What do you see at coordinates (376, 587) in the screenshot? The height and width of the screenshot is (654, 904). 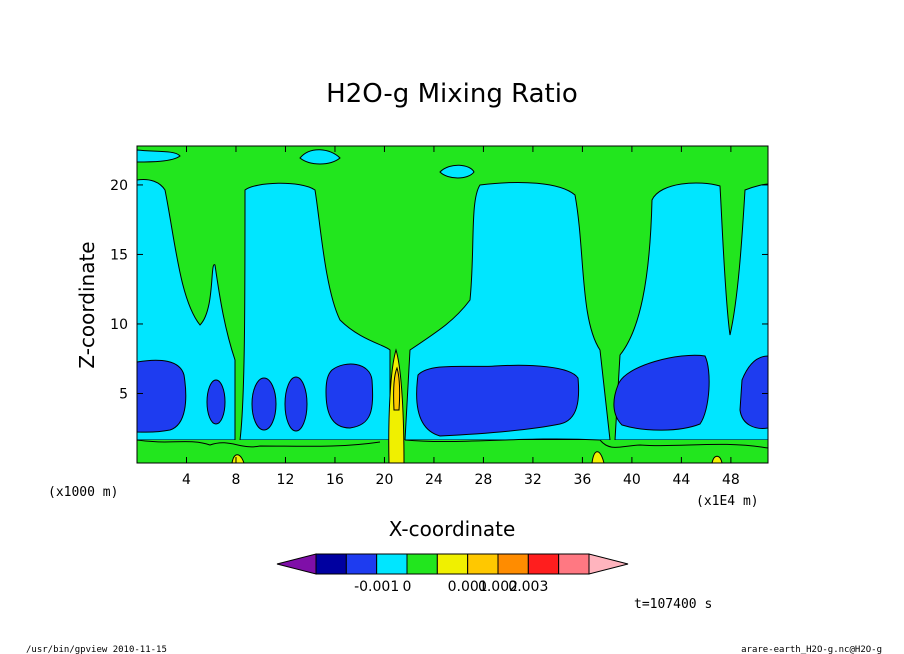 I see `colorbar-tick-label: -0.001` at bounding box center [376, 587].